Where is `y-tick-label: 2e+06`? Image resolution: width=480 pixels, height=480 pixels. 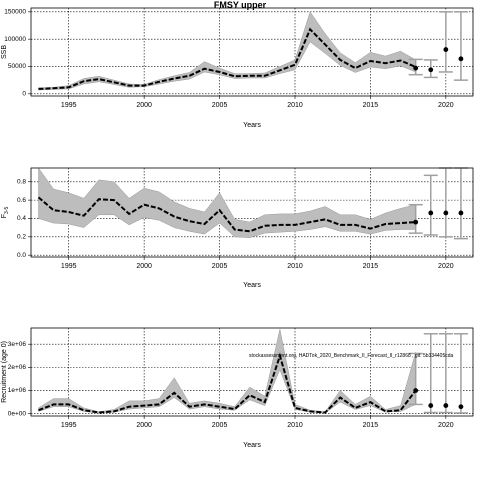
y-tick-label: 2e+06 is located at coordinates (17, 367).